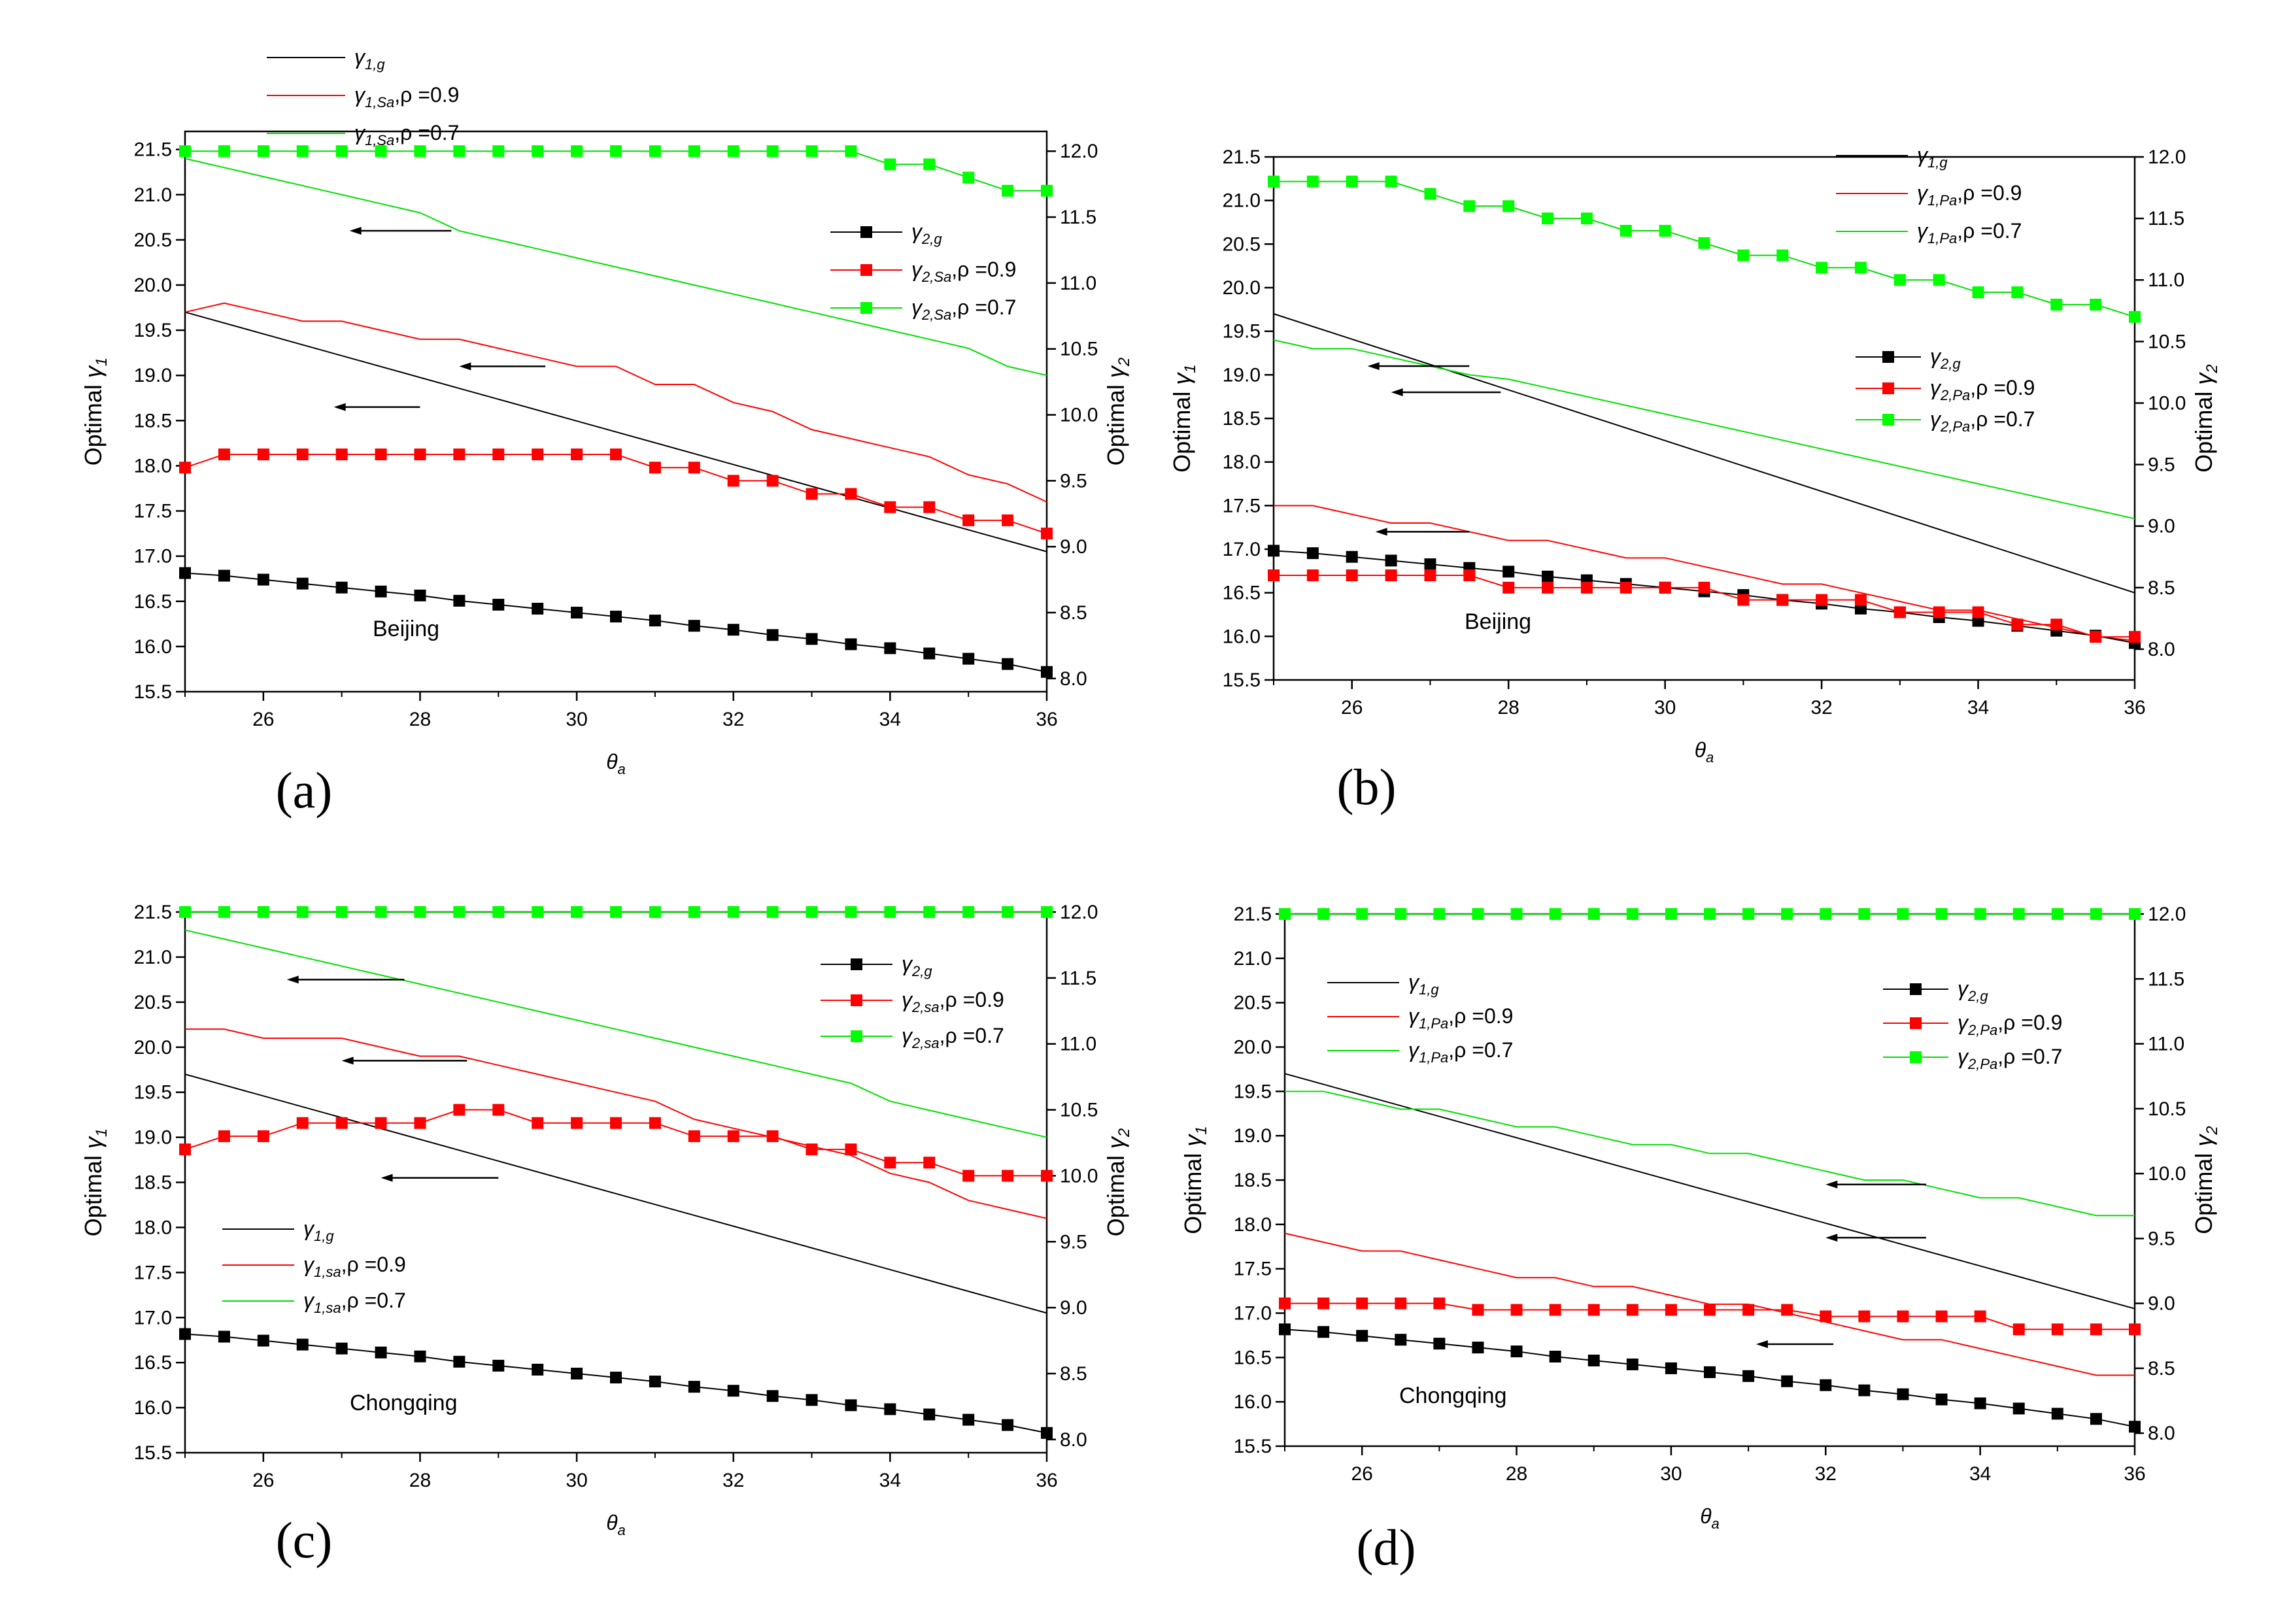 The image size is (2291, 1624). I want to click on legend-sub: 1,g, so click(1937, 162).